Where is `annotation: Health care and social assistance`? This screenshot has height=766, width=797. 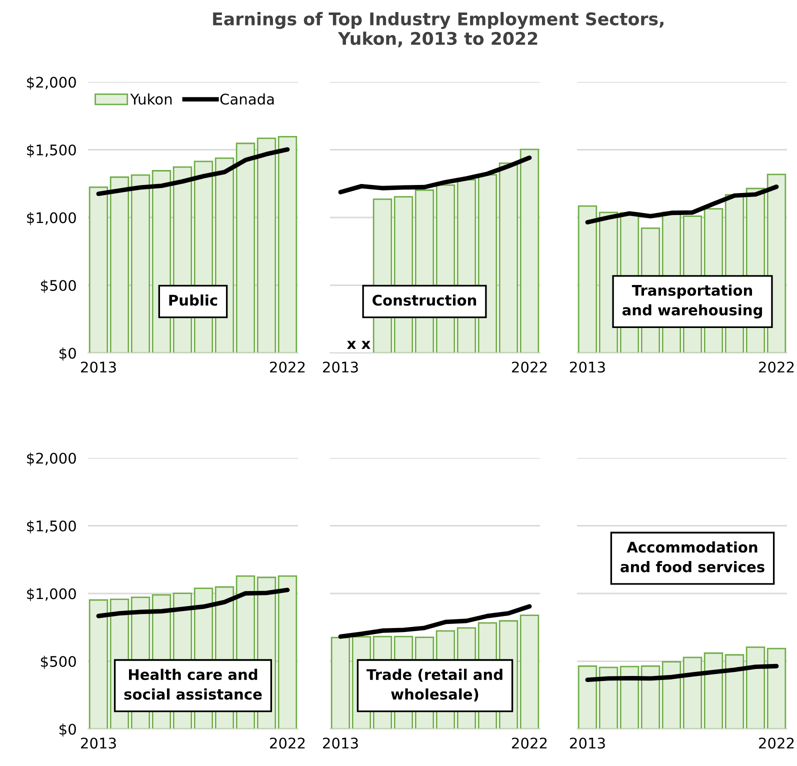 annotation: Health care and social assistance is located at coordinates (193, 684).